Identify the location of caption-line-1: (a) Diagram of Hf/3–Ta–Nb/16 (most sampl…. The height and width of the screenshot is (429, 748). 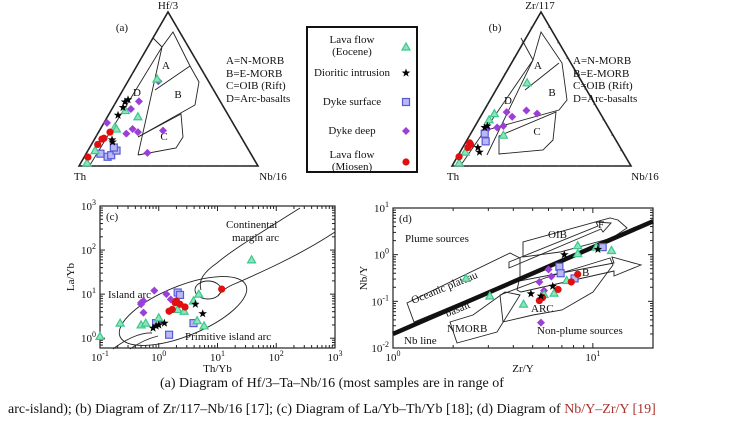
(332, 383).